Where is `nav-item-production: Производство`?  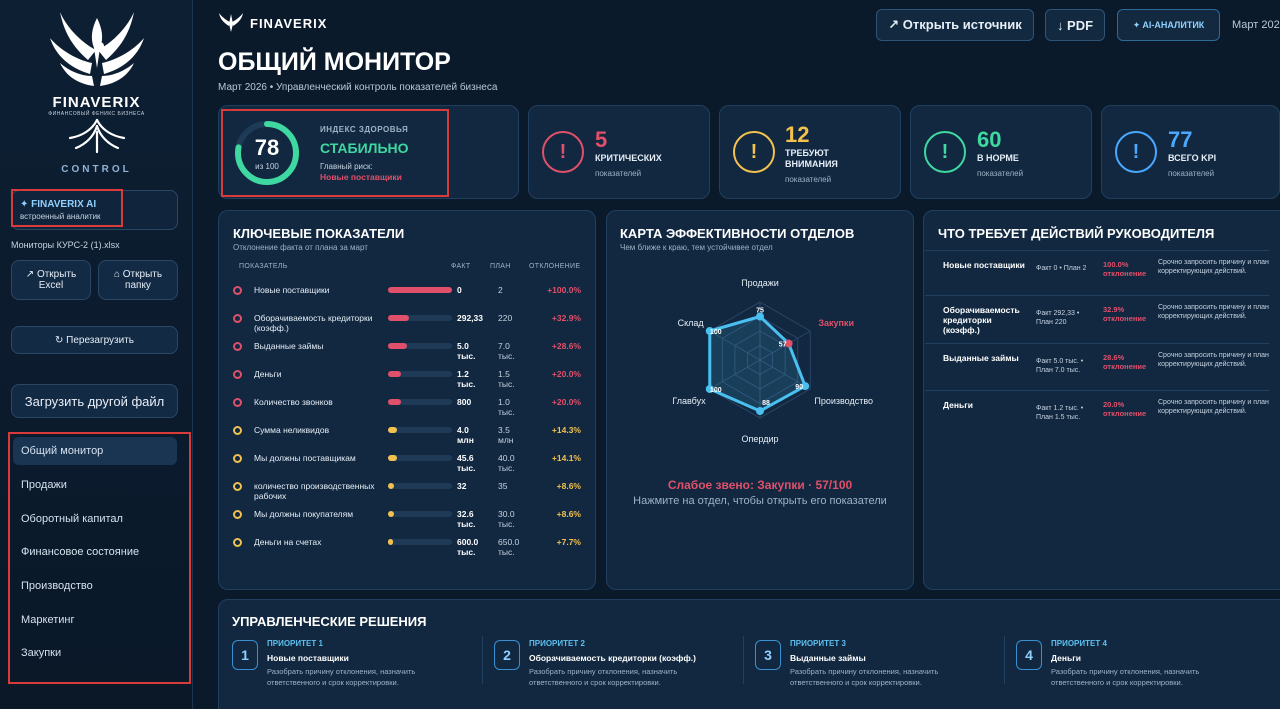
nav-item-production: Производство is located at coordinates (57, 586).